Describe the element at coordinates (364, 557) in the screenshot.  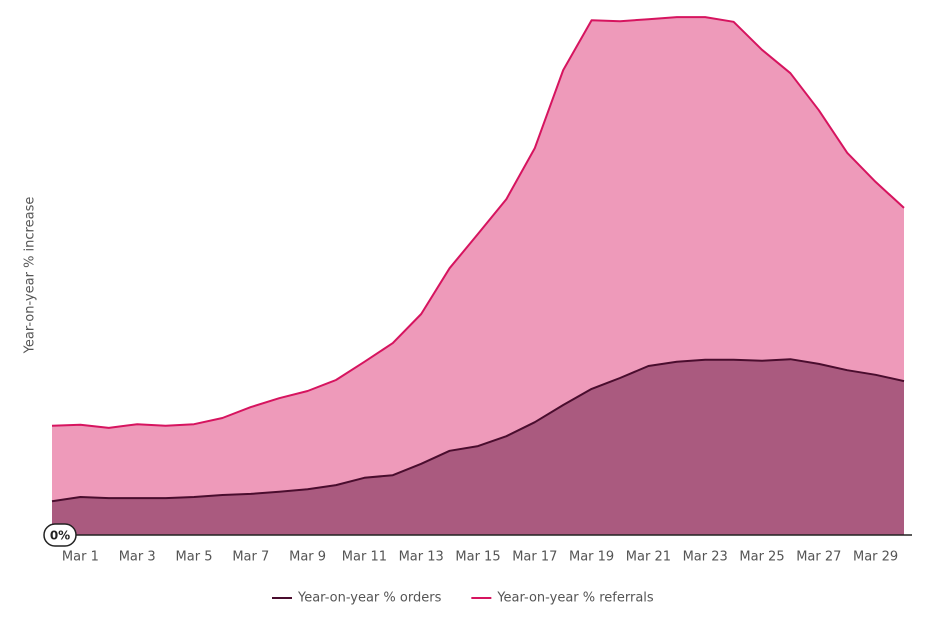
I see `x-tick-label: Mar 11` at that location.